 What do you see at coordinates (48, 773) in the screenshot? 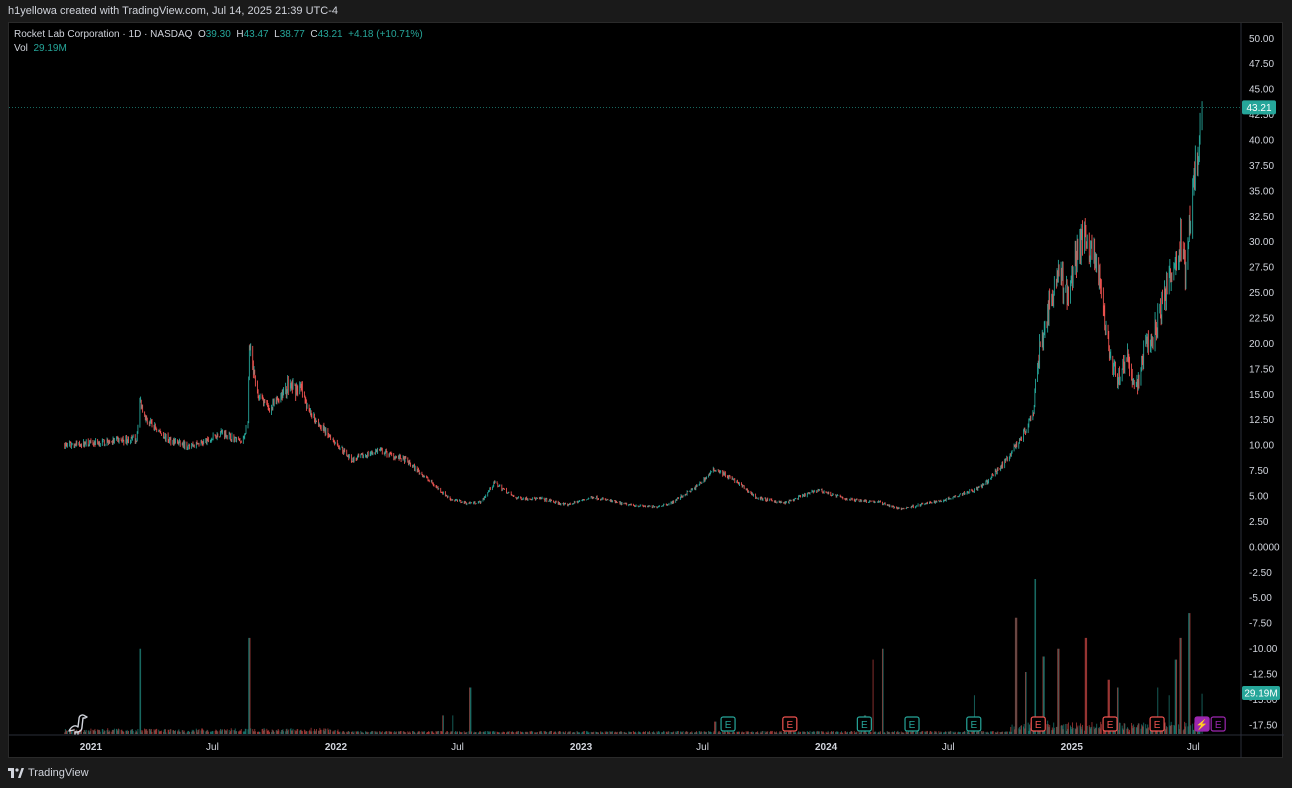
I see `tradingview-brand: TradingView` at bounding box center [48, 773].